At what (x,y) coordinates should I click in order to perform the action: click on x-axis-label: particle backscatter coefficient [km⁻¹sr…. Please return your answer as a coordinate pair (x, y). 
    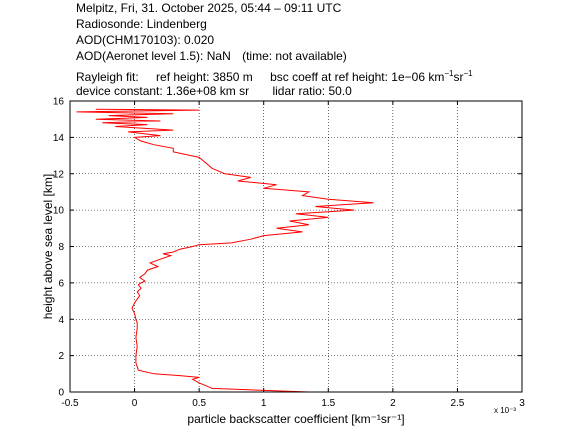
    Looking at the image, I should click on (295, 419).